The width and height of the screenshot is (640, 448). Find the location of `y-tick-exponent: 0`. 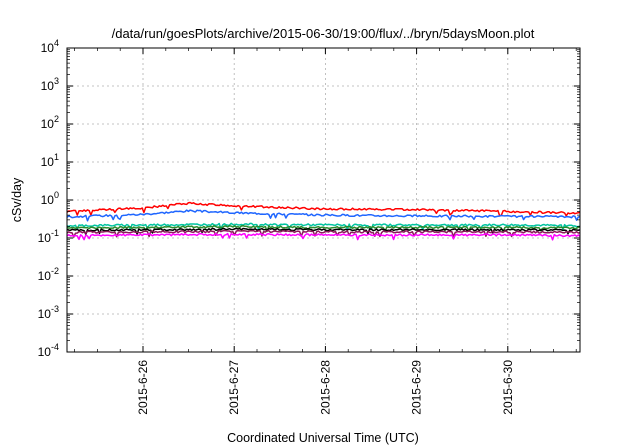

y-tick-exponent: 0 is located at coordinates (56, 195).